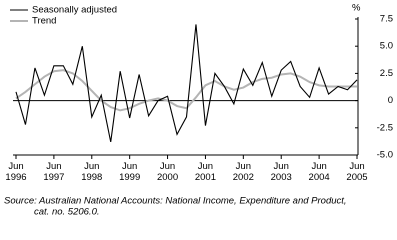  I want to click on x-tick-label: Jun 1998, so click(91, 172).